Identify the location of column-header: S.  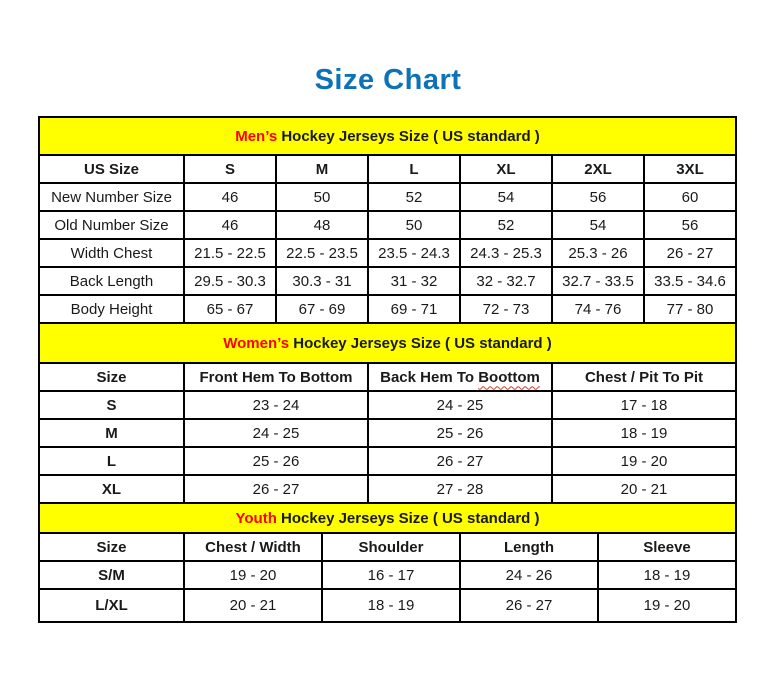
(230, 169).